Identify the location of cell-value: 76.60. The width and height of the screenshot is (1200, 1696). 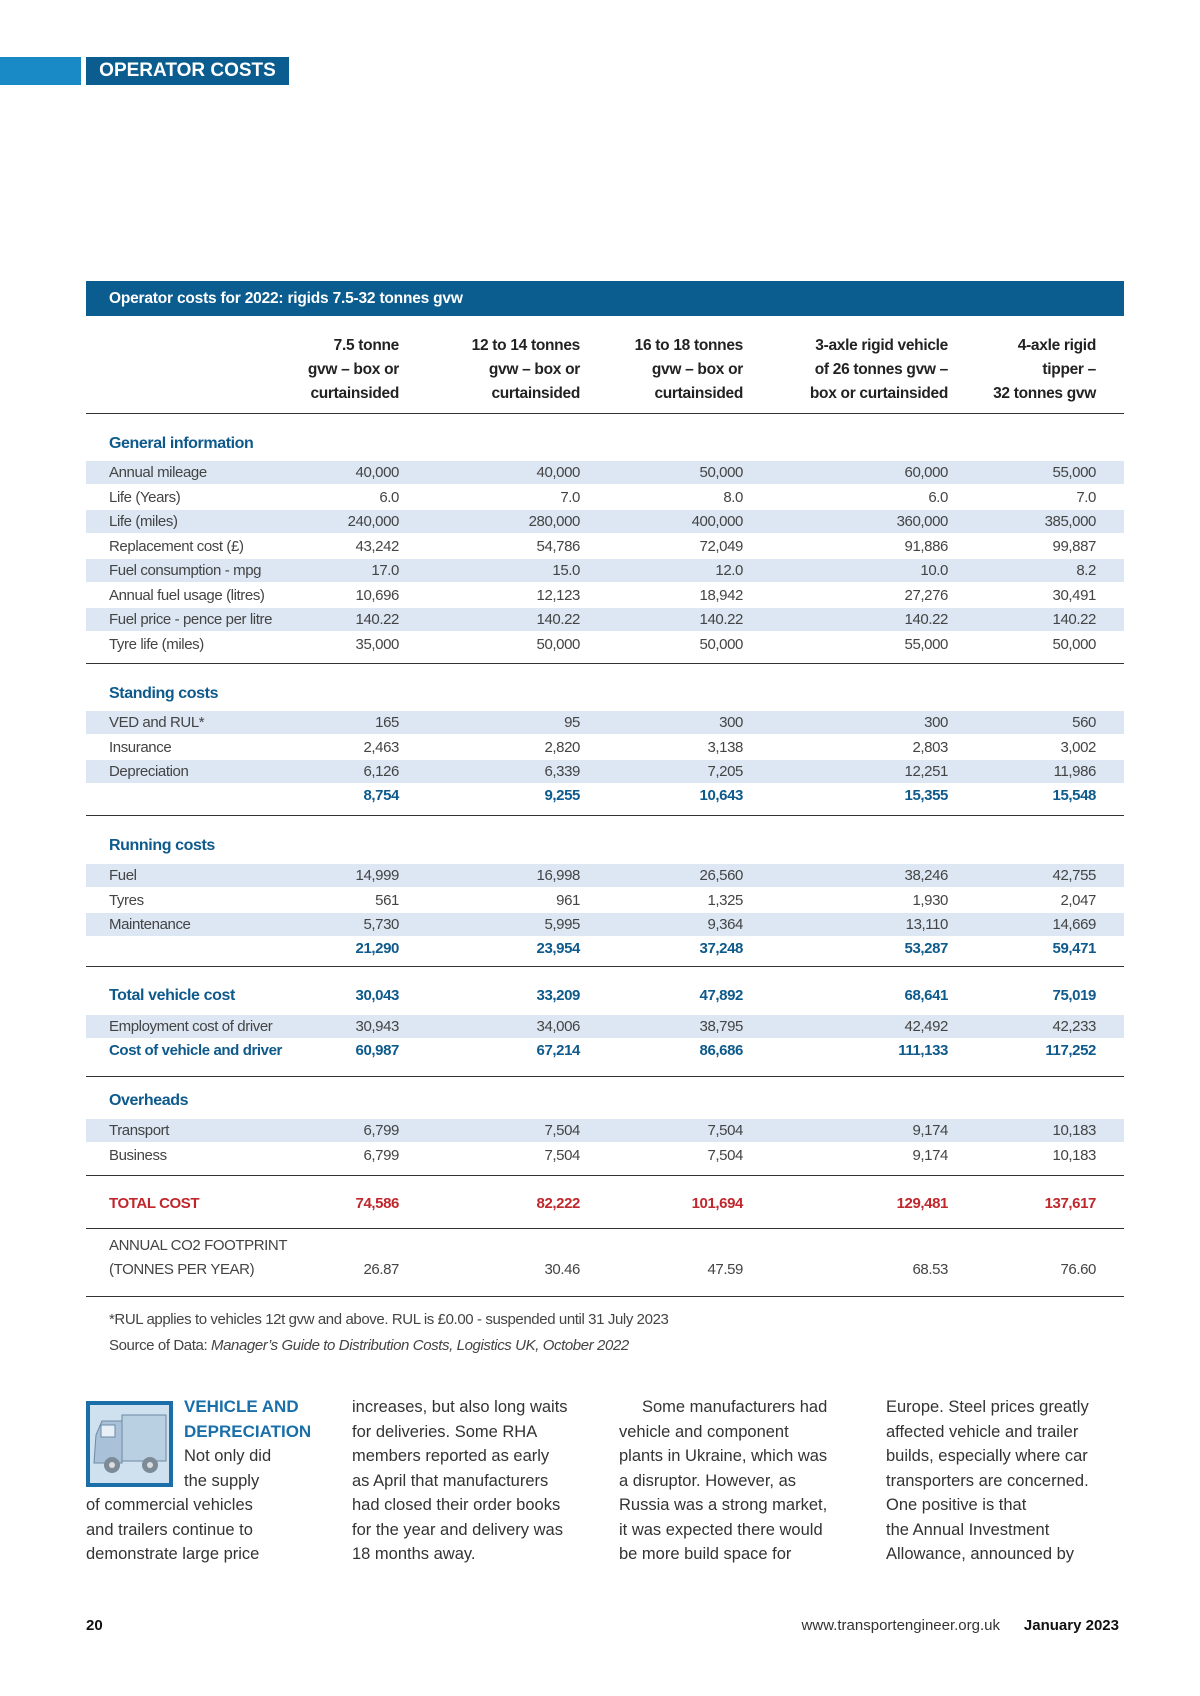
(1078, 1269).